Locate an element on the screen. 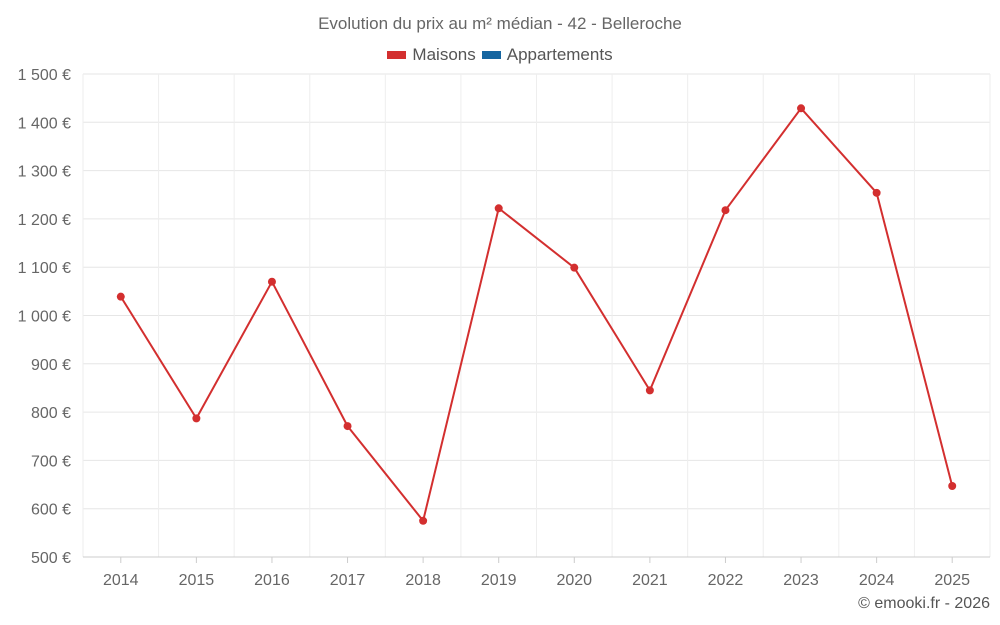 The width and height of the screenshot is (1000, 625). y-tick-label: 1 300 € is located at coordinates (44, 172).